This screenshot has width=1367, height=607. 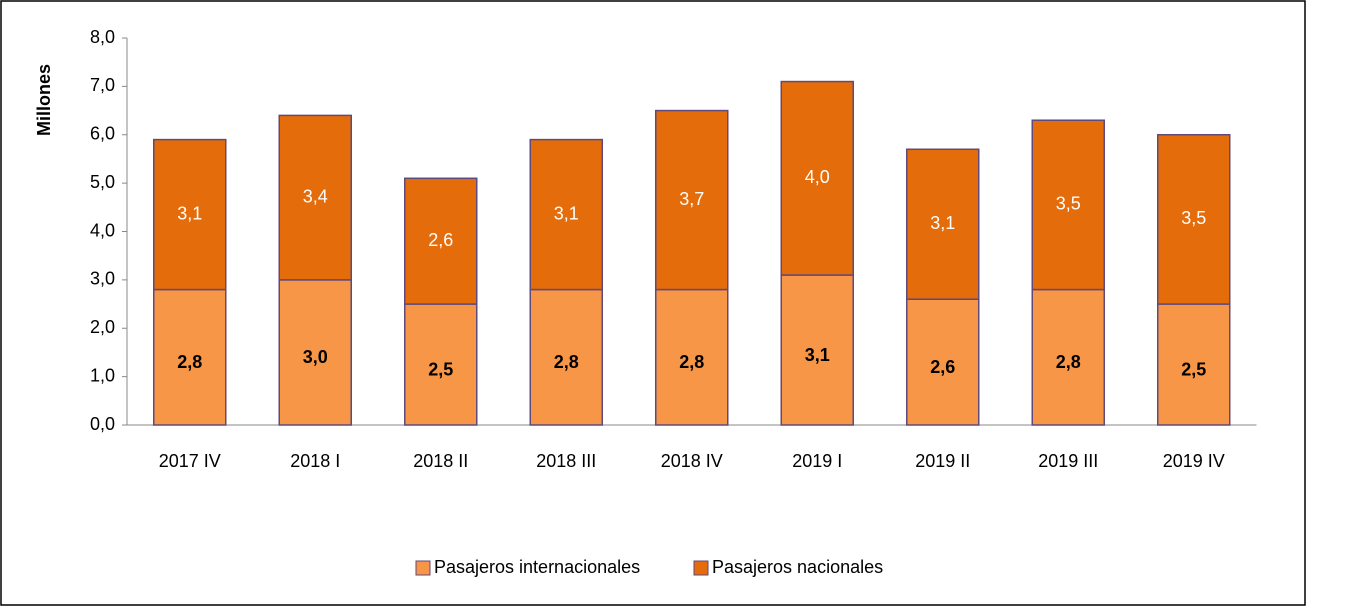 I want to click on x-tick-label: 2018 II, so click(x=440, y=461).